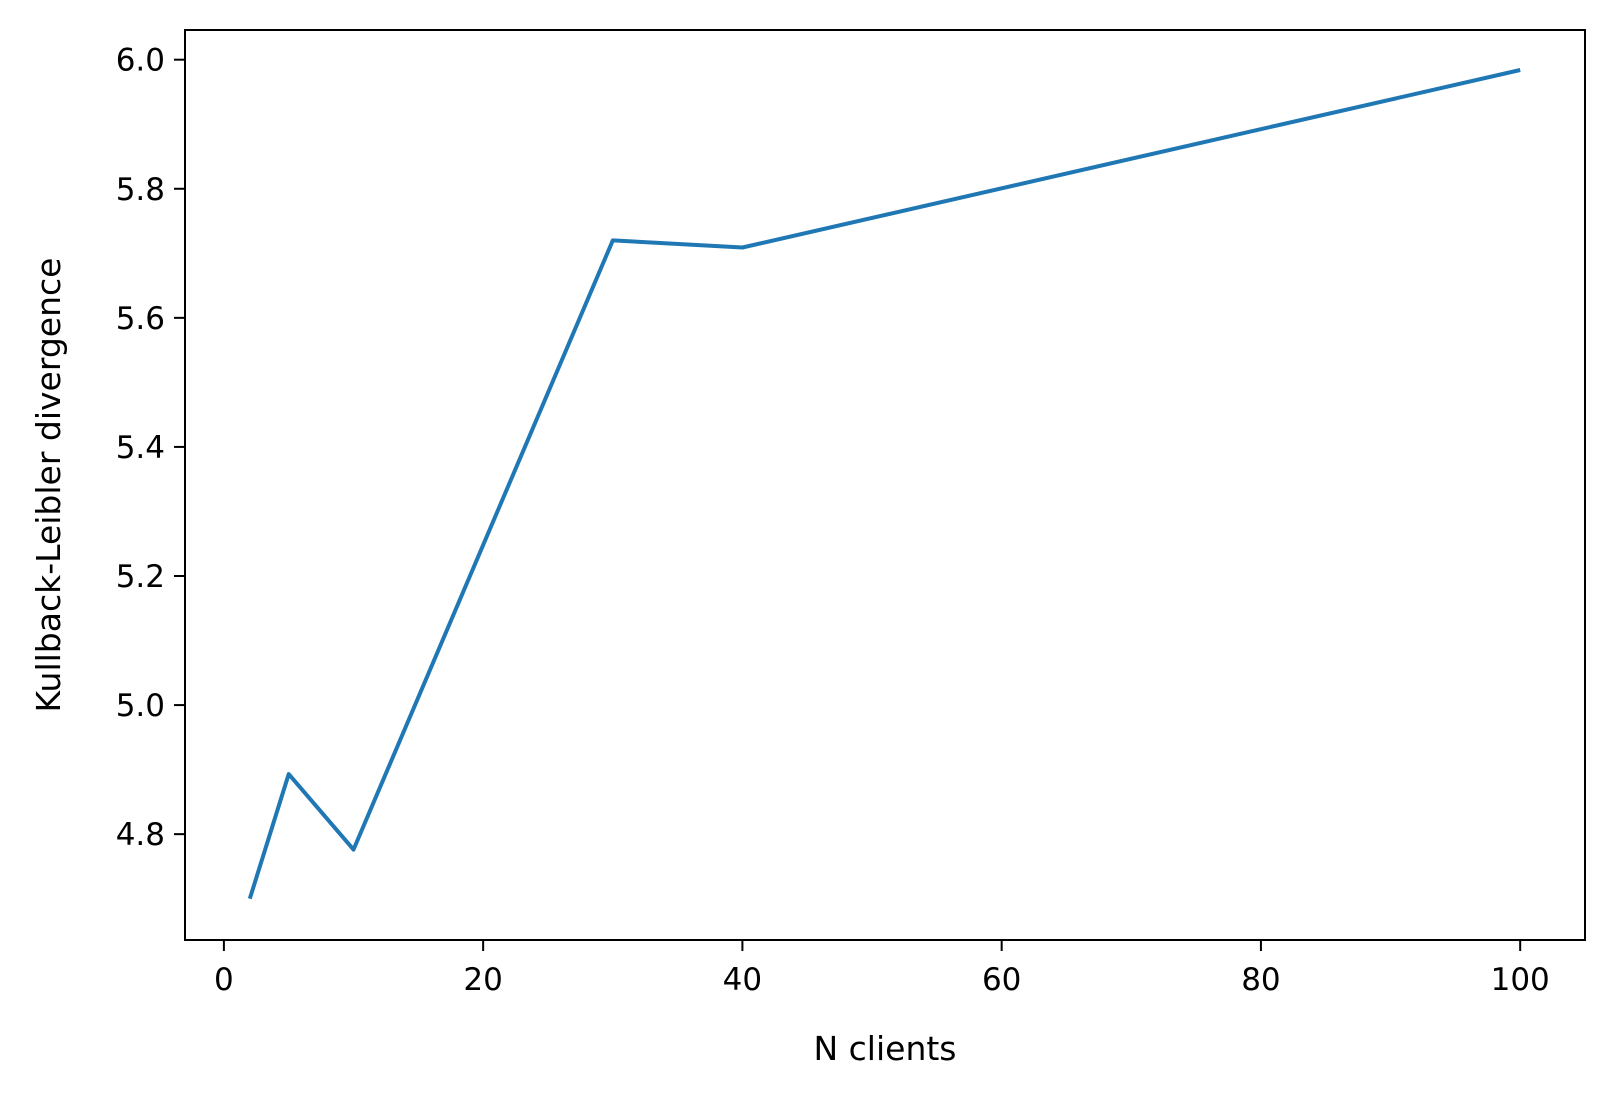  Describe the element at coordinates (1520, 980) in the screenshot. I see `x-tick-label: 100` at that location.